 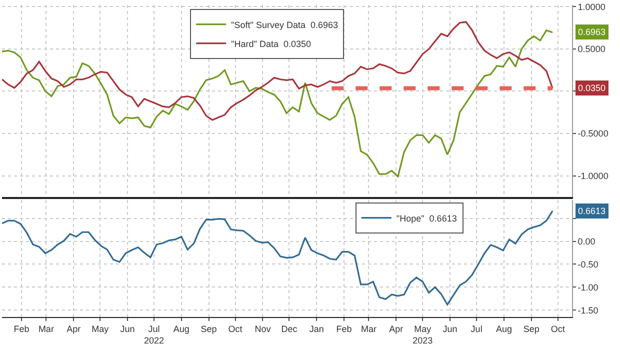 What do you see at coordinates (592, 7) in the screenshot?
I see `y-tick-label: 1.0000` at bounding box center [592, 7].